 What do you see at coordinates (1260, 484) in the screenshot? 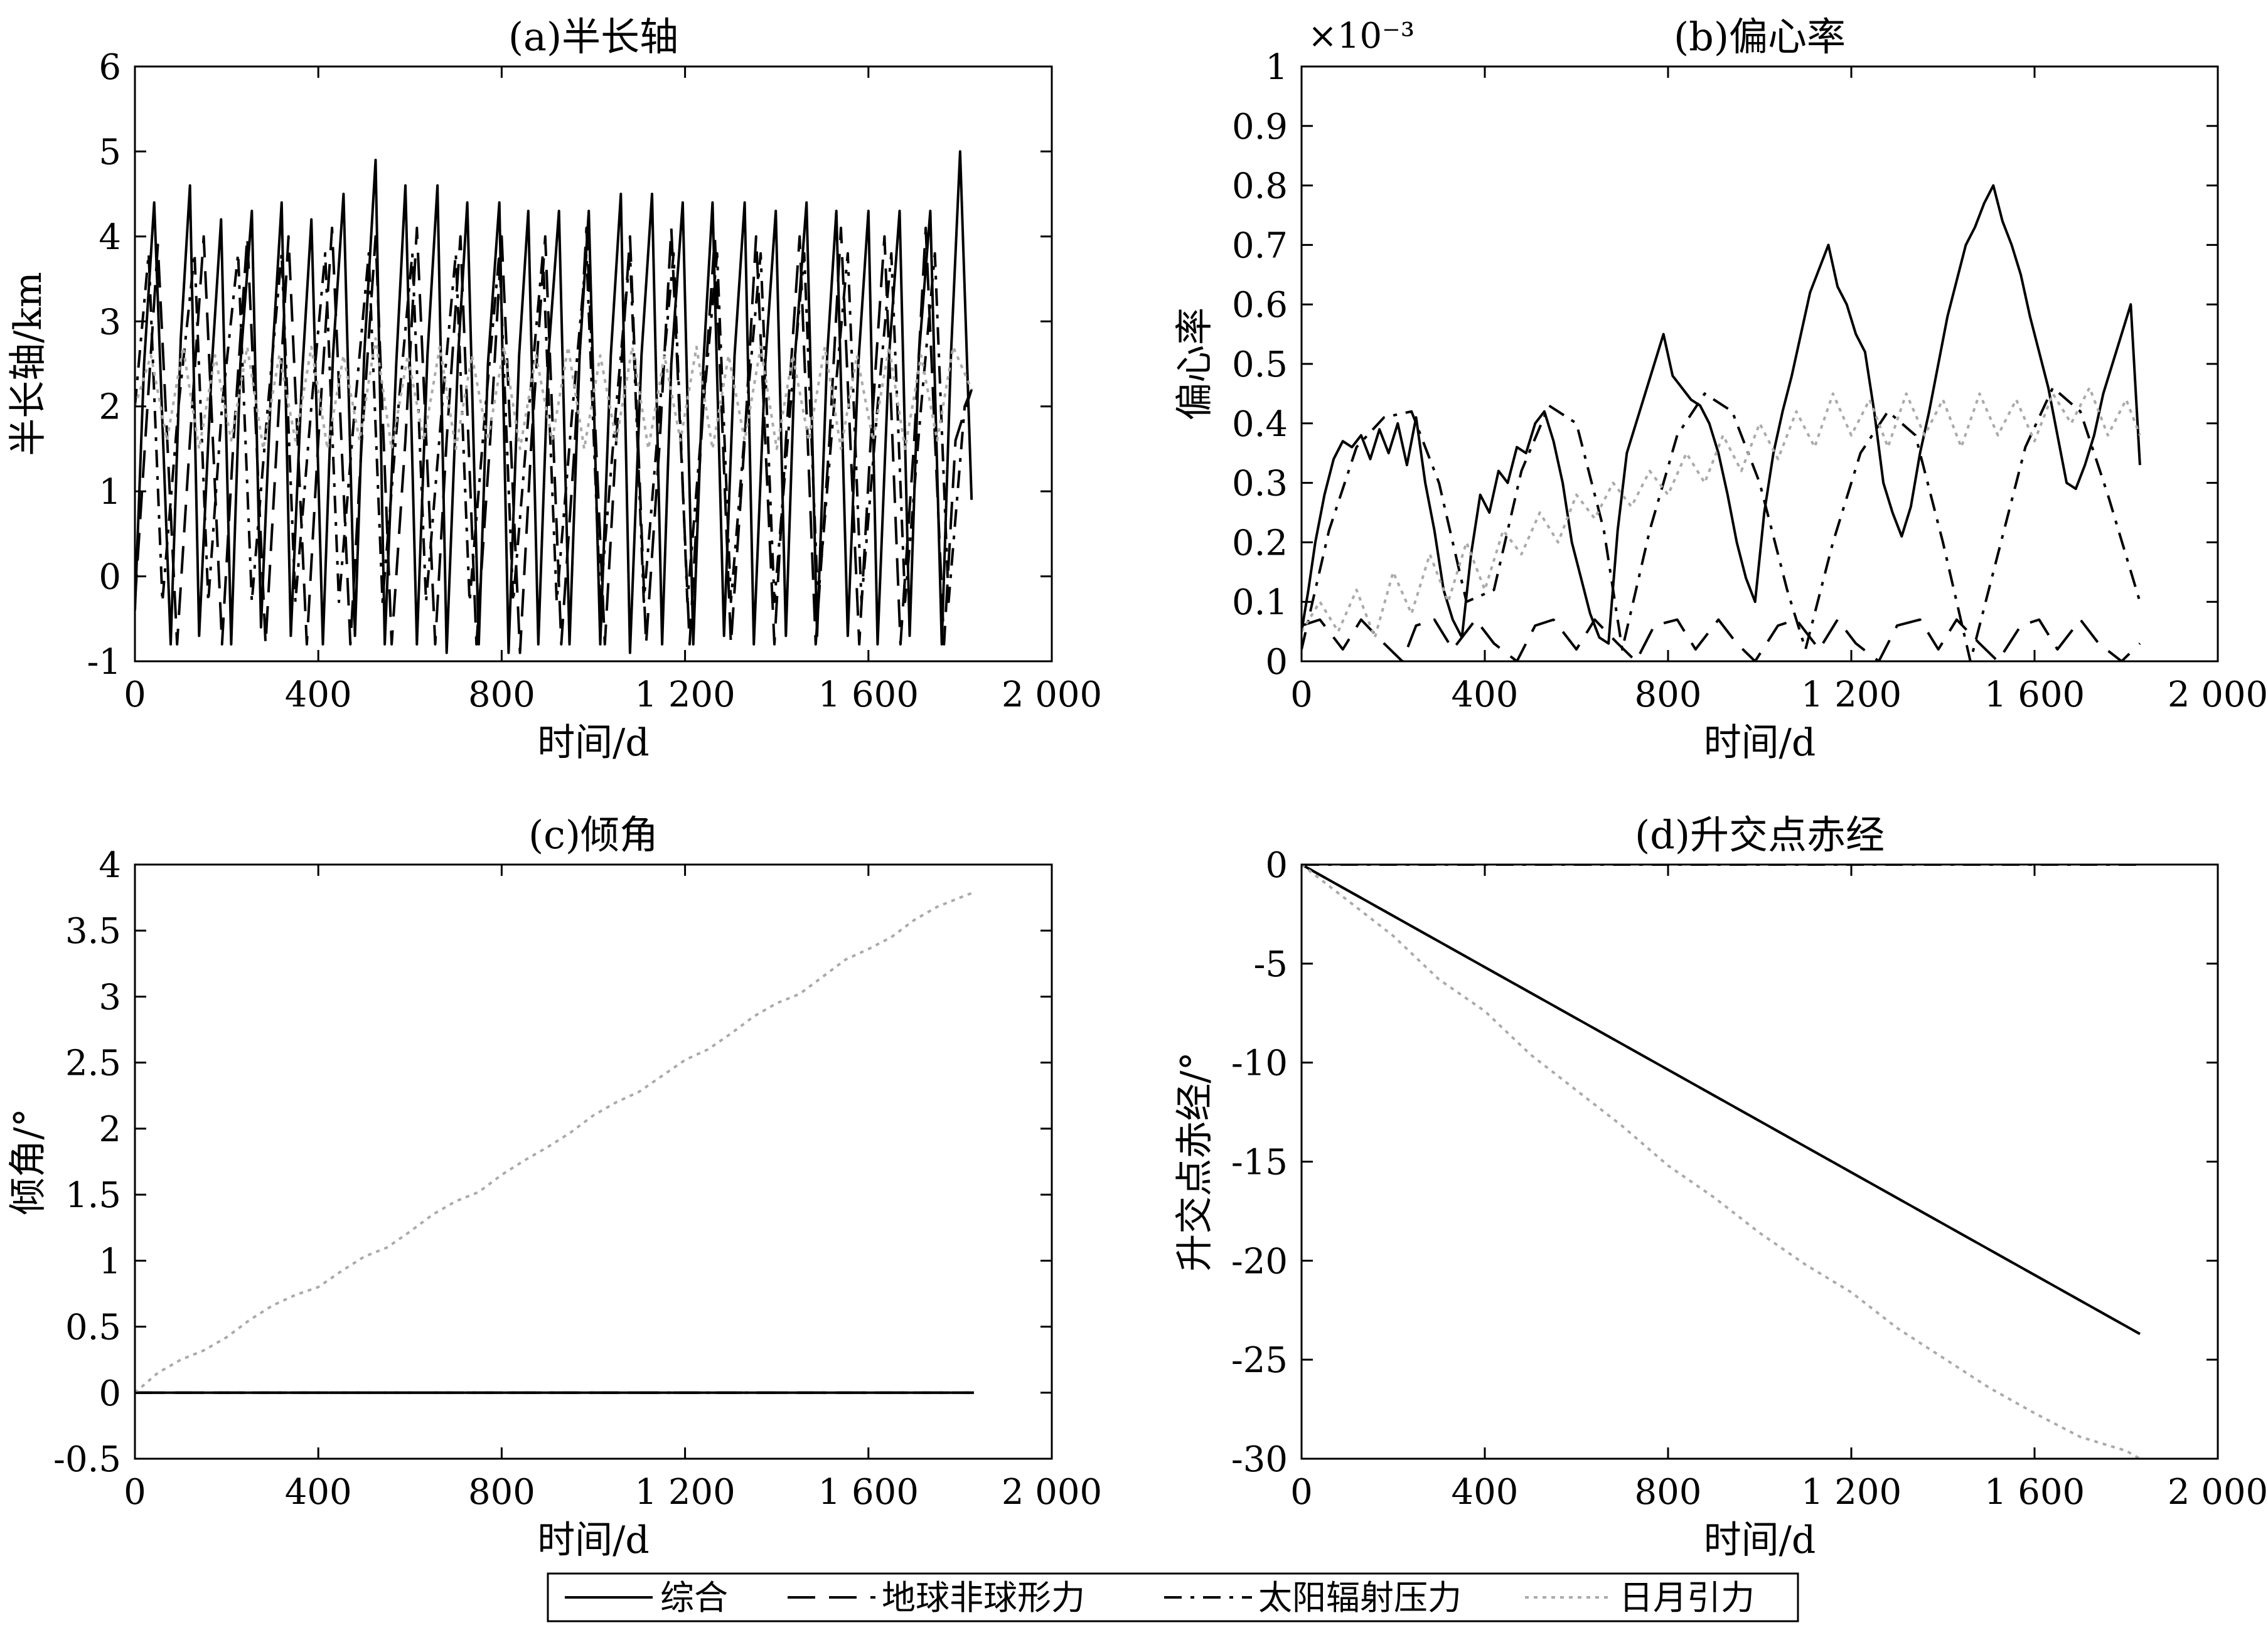
I see `y-tick-label: 0.3` at bounding box center [1260, 484].